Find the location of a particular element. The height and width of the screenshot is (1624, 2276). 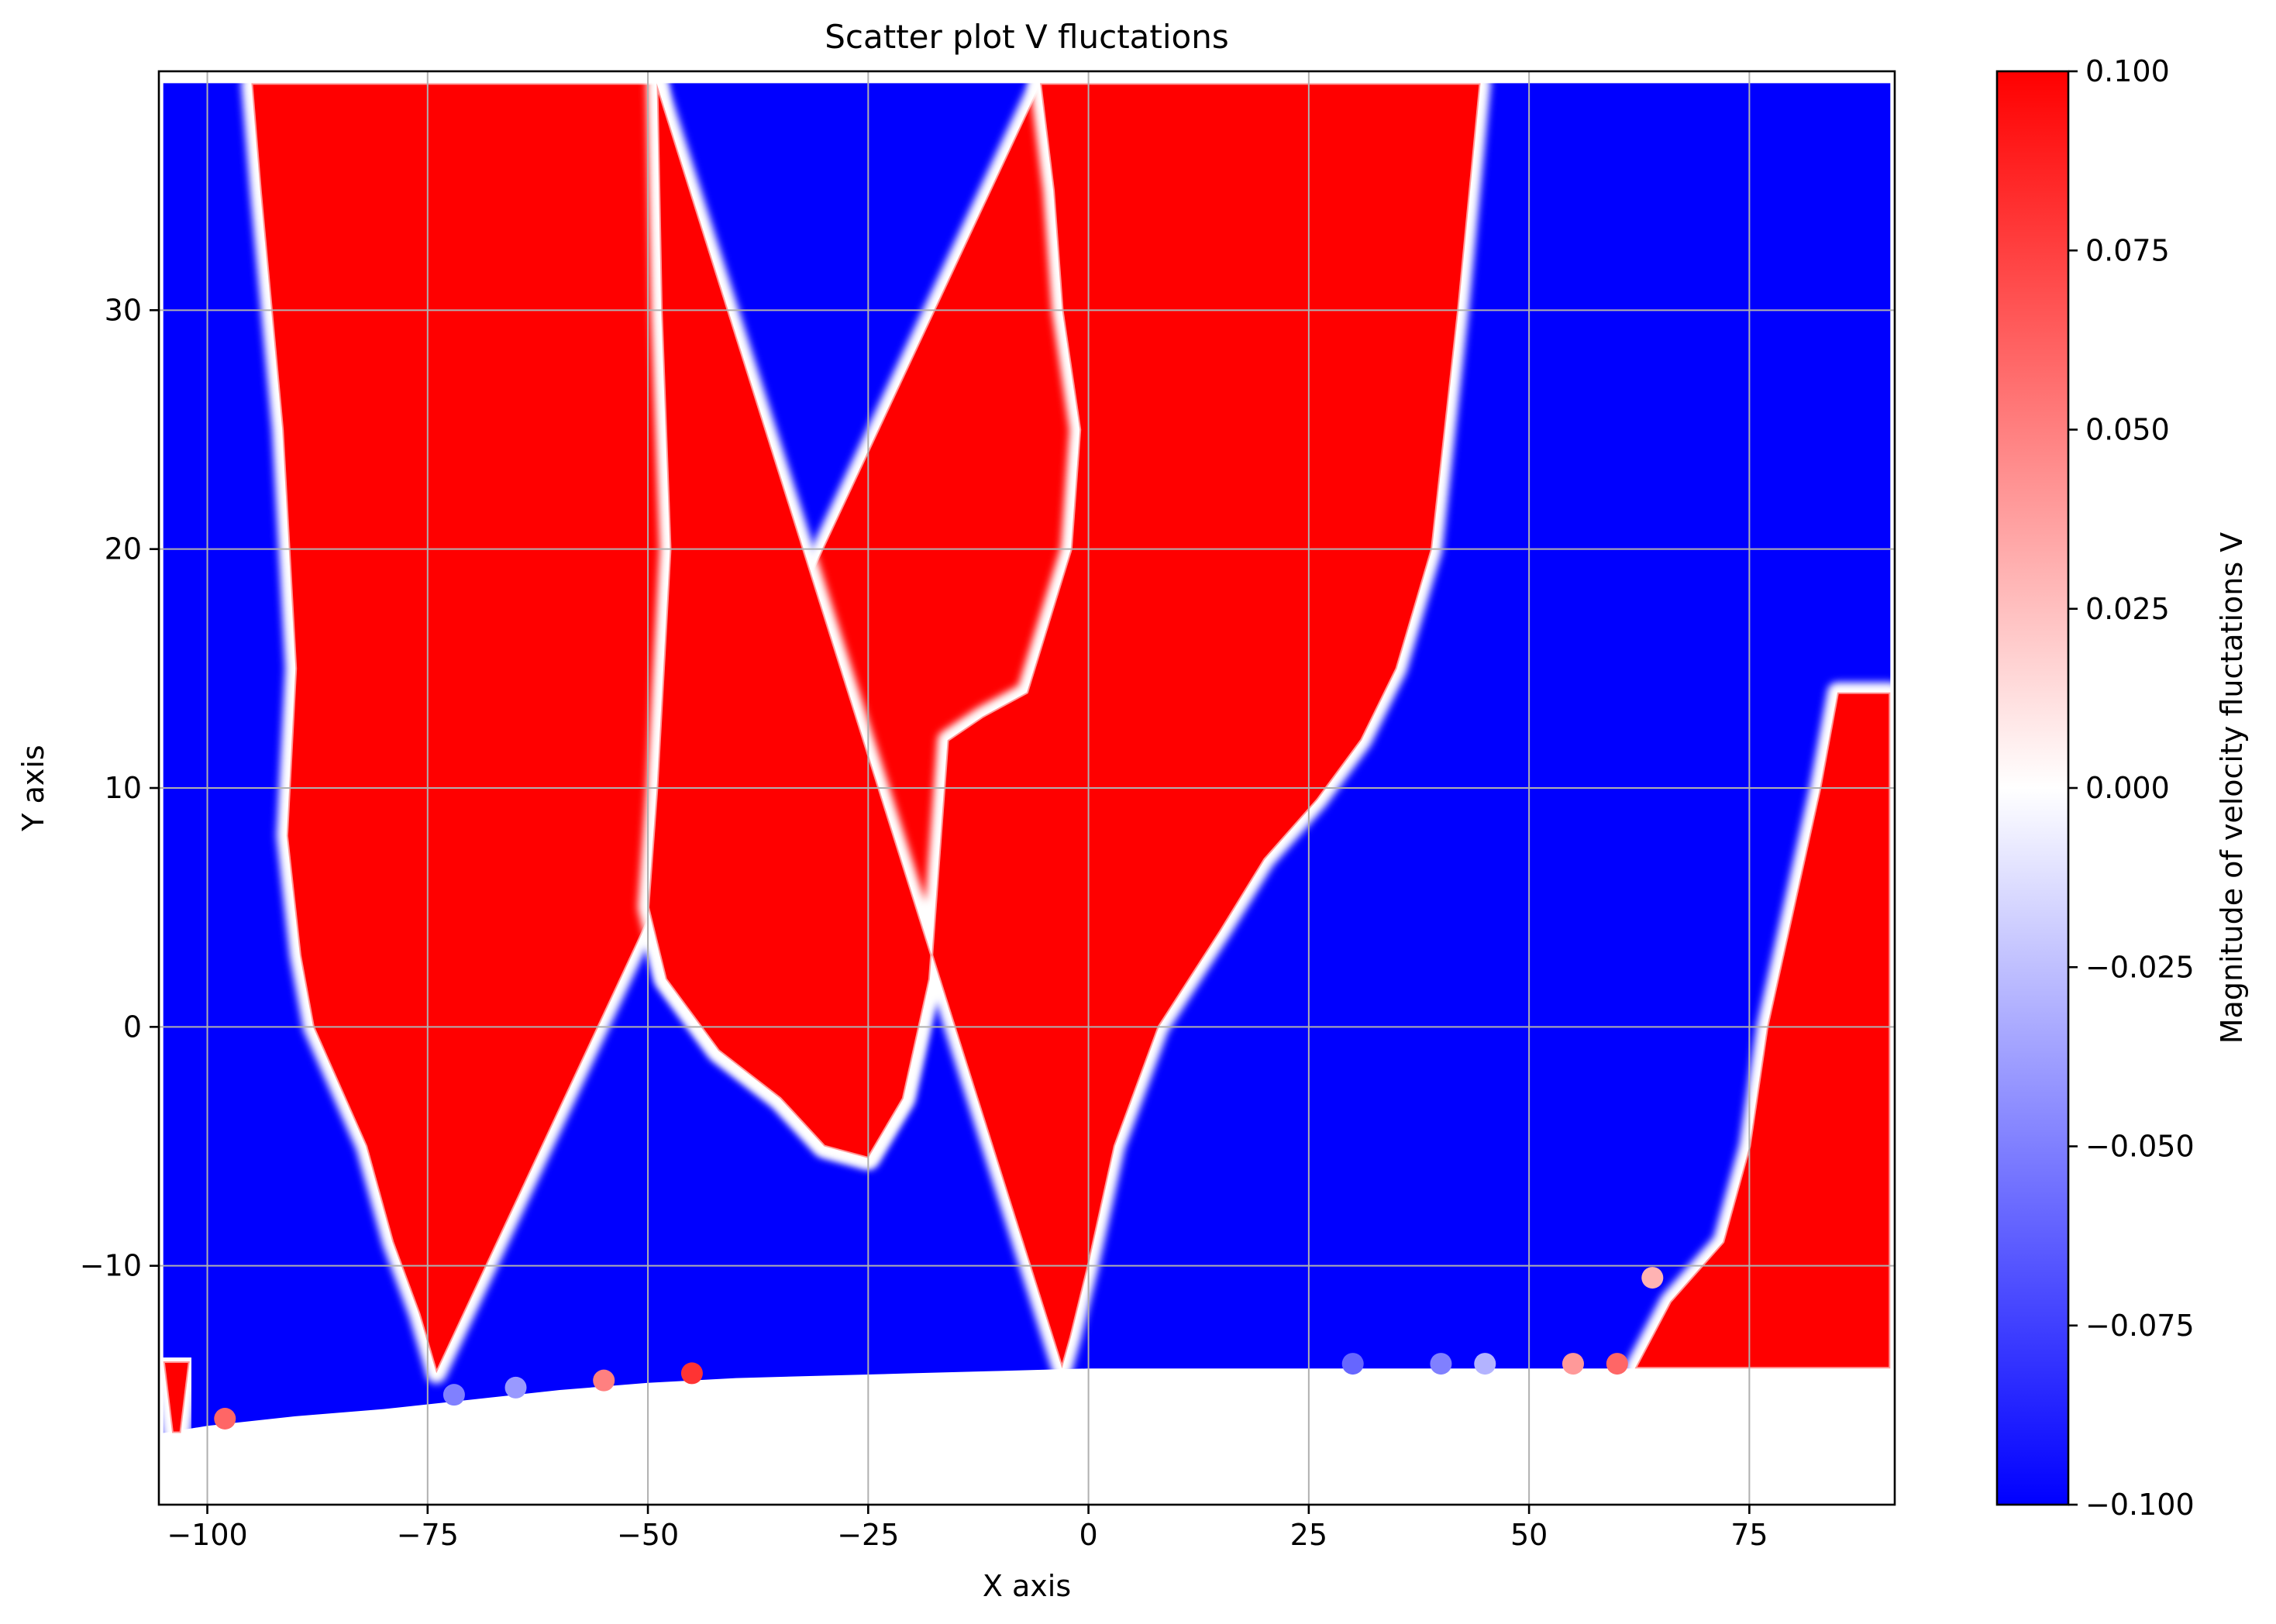

y-ticks: −10 0 10 20 30 is located at coordinates (120, 788).